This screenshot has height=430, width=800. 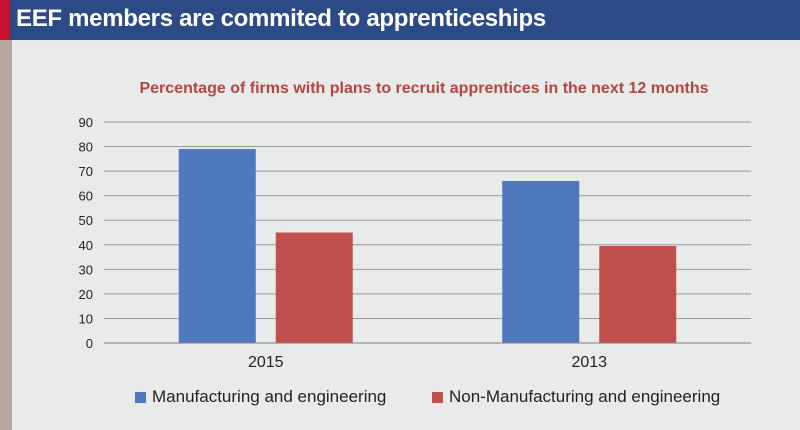 What do you see at coordinates (86, 269) in the screenshot?
I see `y-tick-label: 30` at bounding box center [86, 269].